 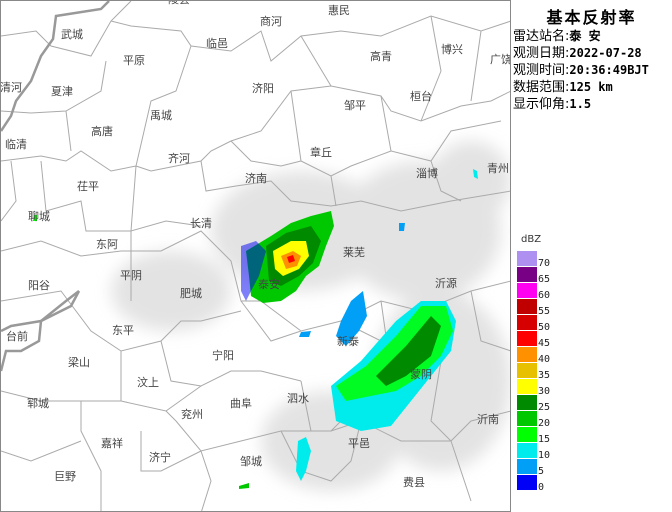 I want to click on info-row-station: 雷达站名:泰 安, so click(x=591, y=36).